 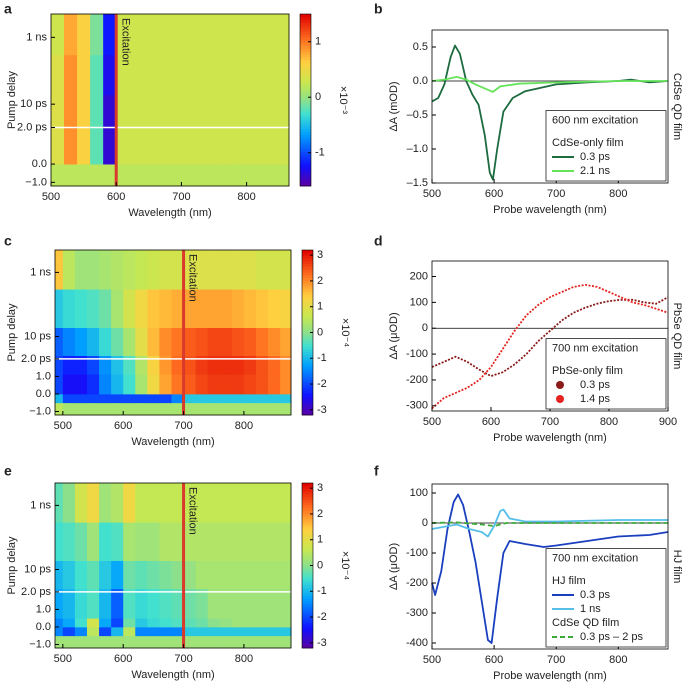 What do you see at coordinates (417, 354) in the screenshot?
I see `y-tick-label: -100` at bounding box center [417, 354].